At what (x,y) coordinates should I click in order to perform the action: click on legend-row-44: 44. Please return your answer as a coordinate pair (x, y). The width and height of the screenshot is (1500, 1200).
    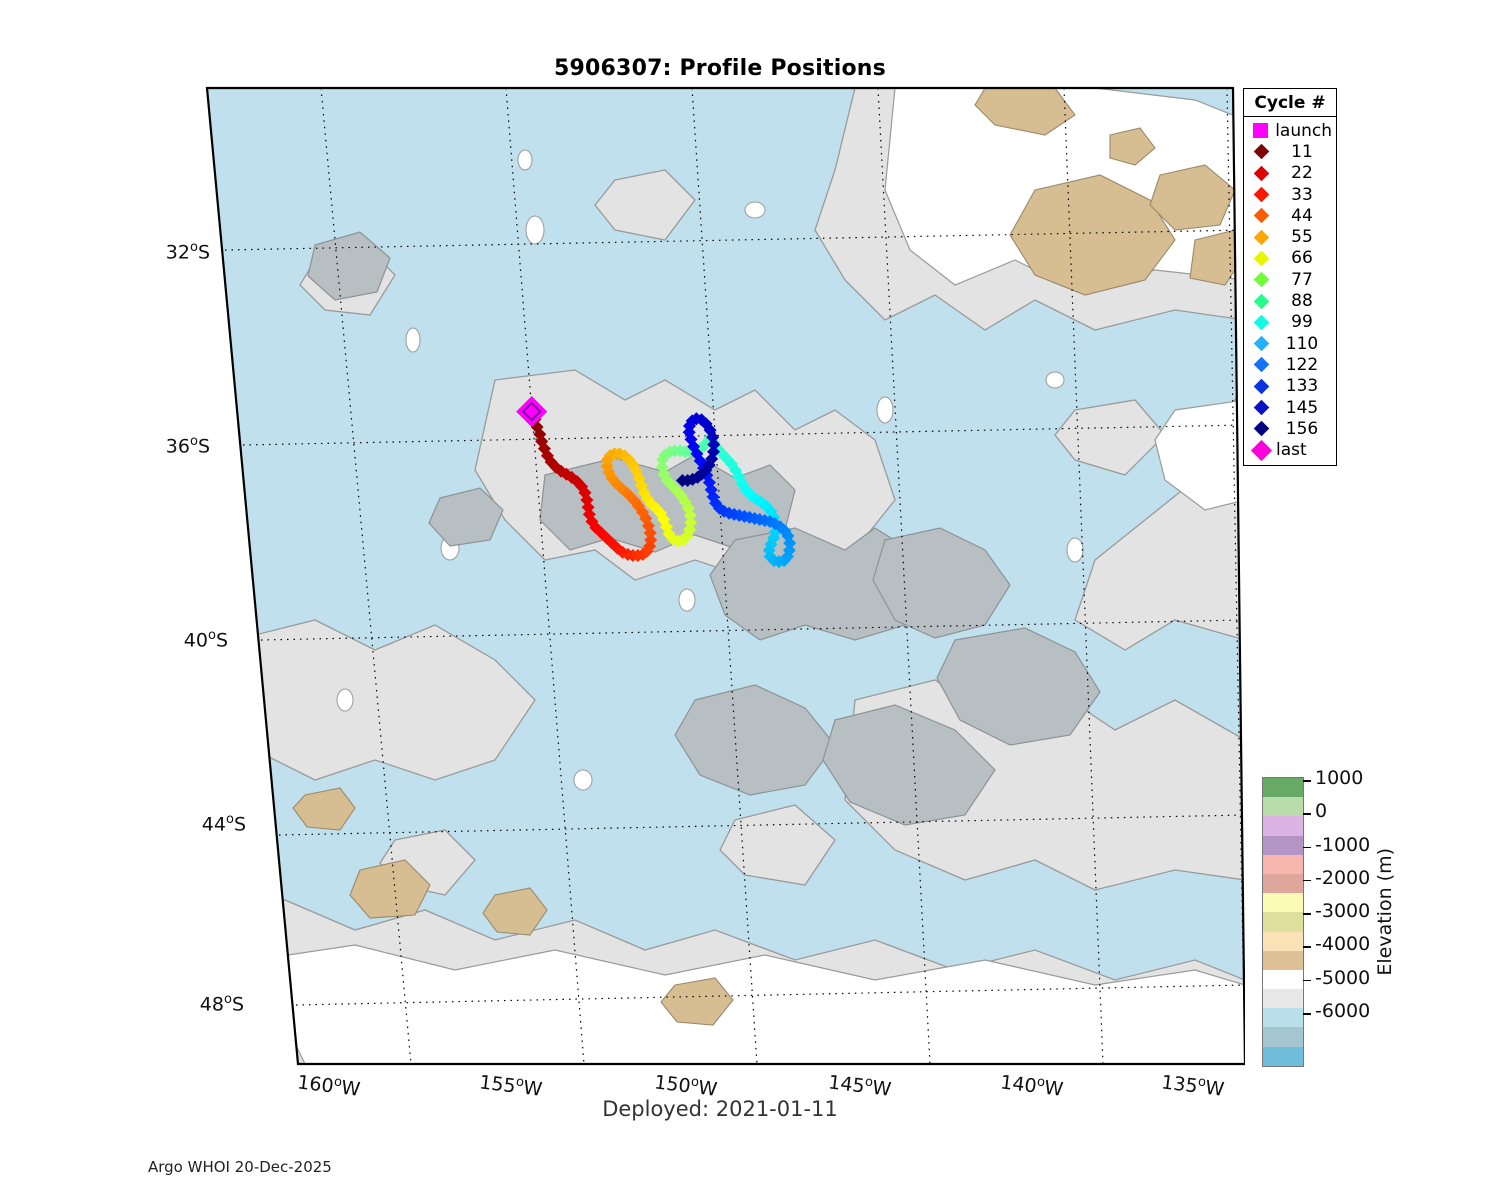
    Looking at the image, I should click on (1290, 215).